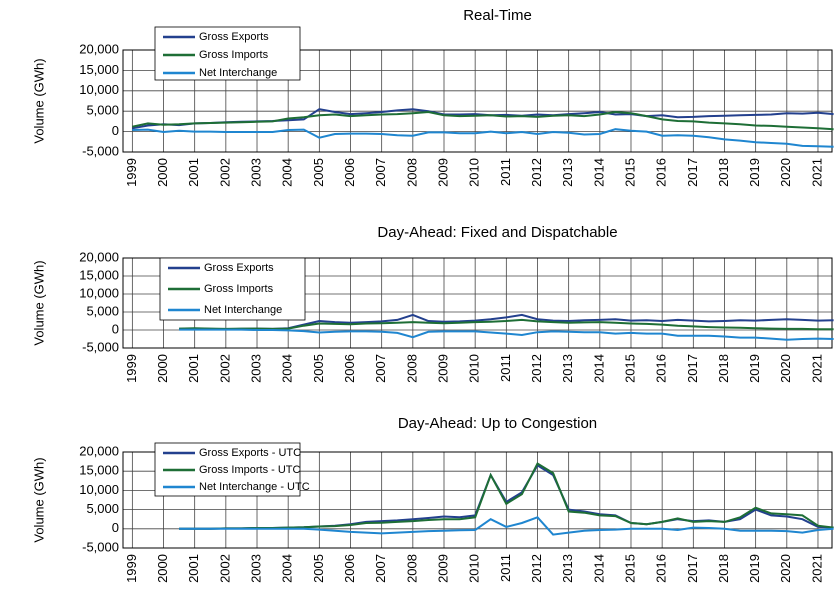 This screenshot has width=836, height=593. Describe the element at coordinates (250, 470) in the screenshot. I see `legend-label: Gross Imports - UTC` at that location.